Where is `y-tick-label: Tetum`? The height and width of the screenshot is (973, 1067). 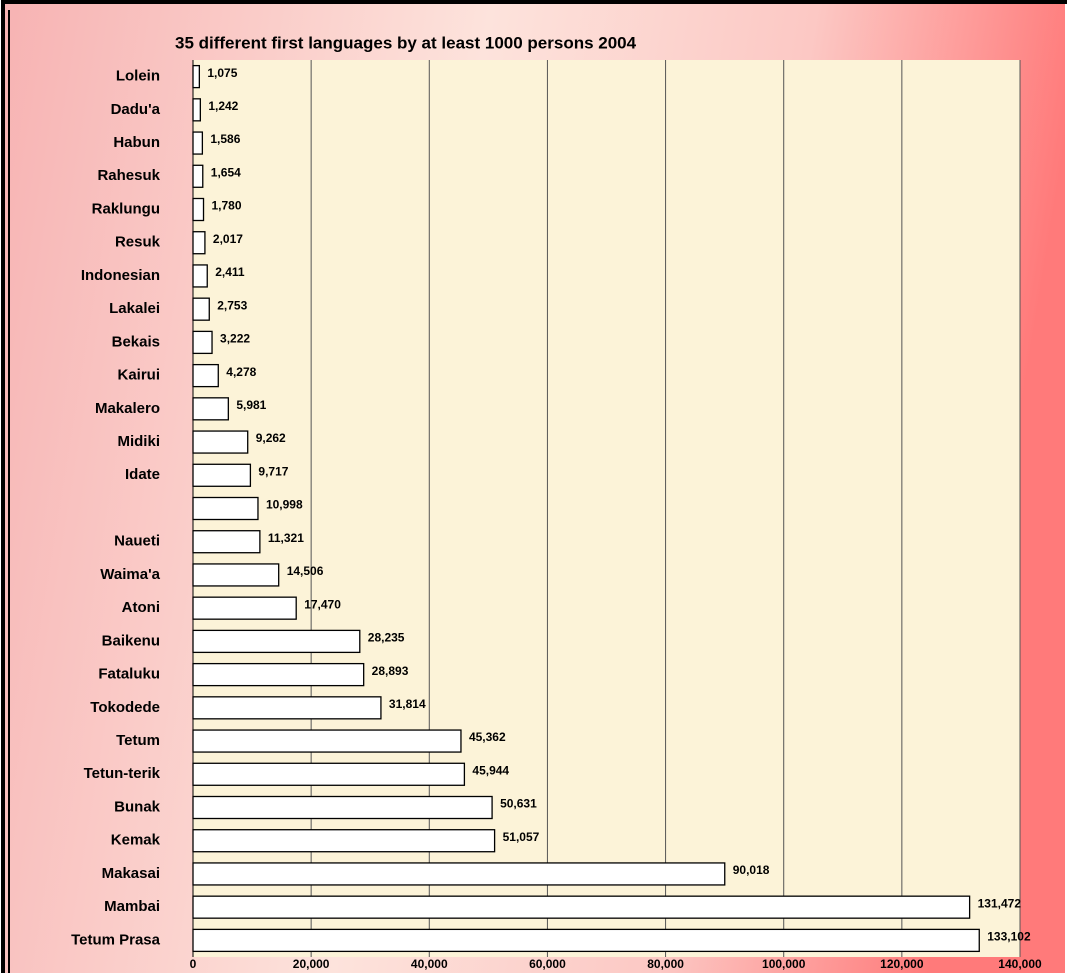
y-tick-label: Tetum is located at coordinates (138, 740).